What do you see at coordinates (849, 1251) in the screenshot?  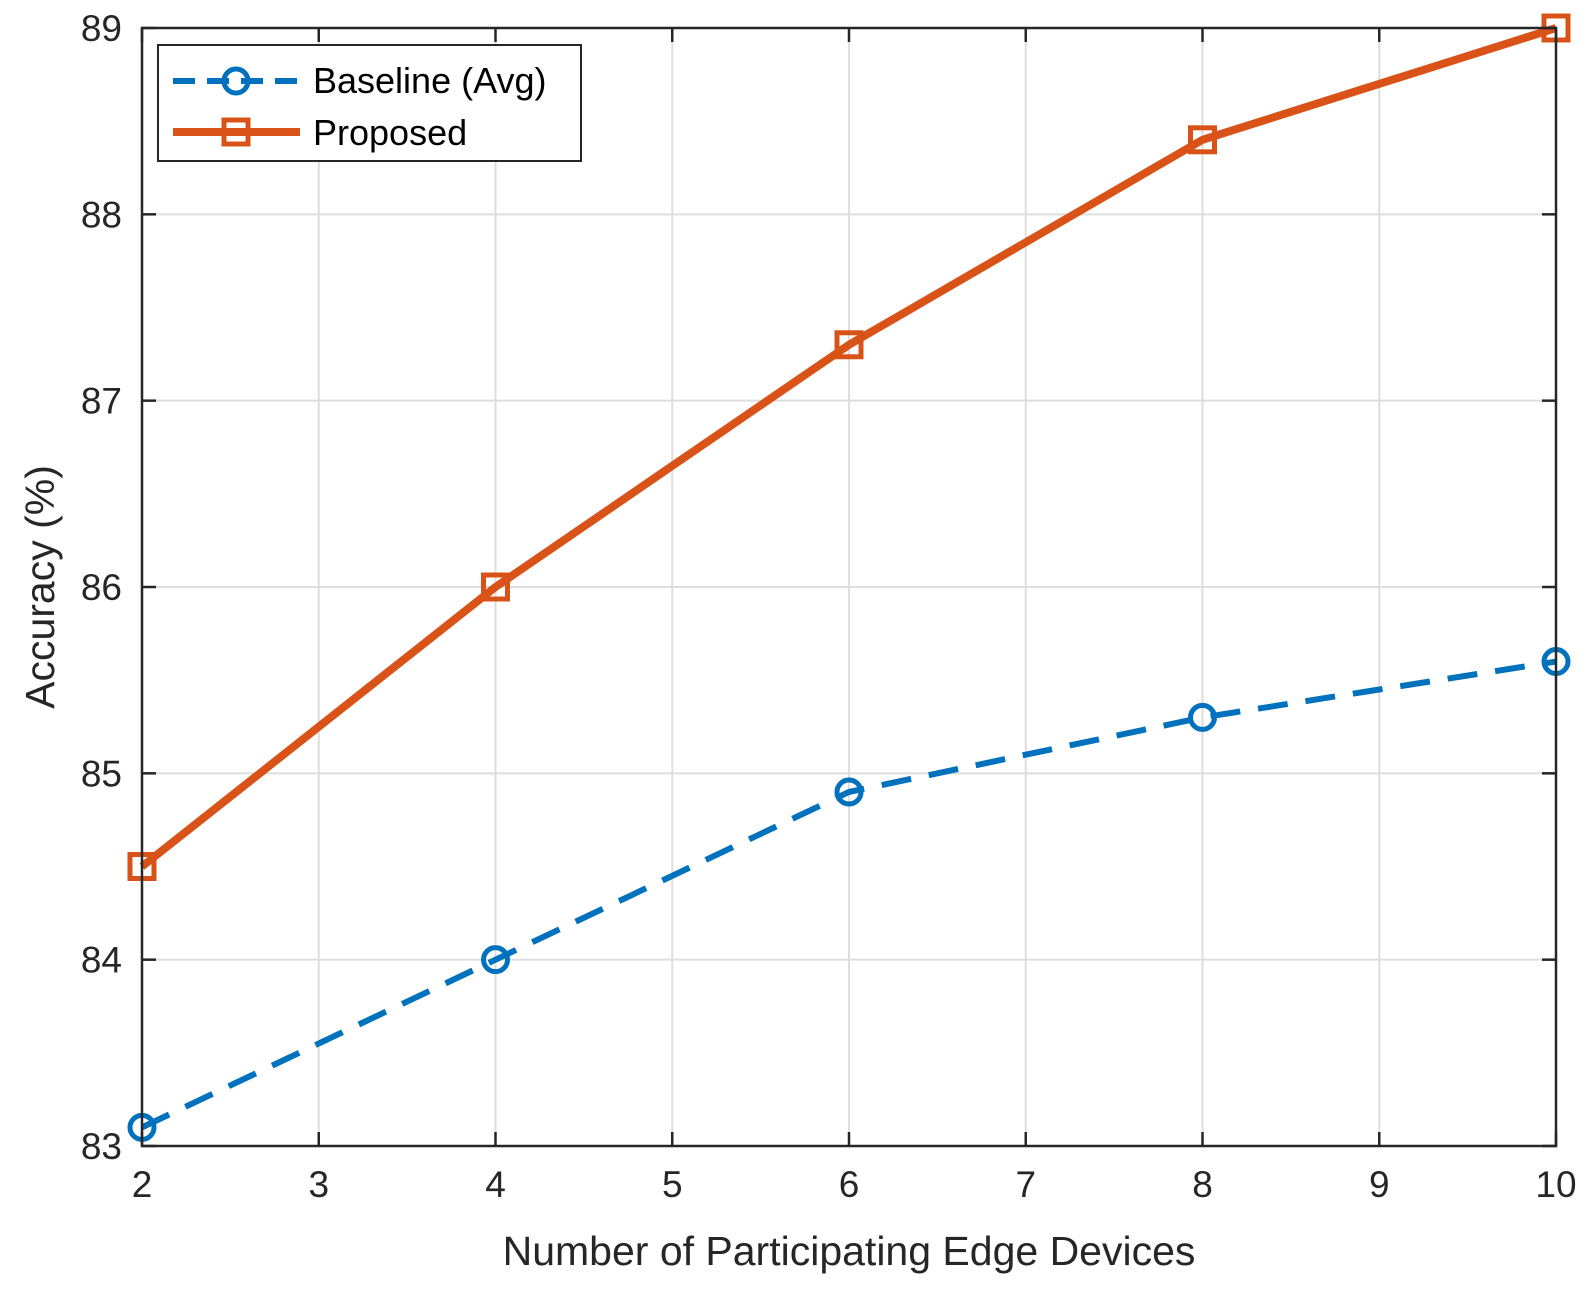 I see `x-axis-title: Number of Participating Edge Devices` at bounding box center [849, 1251].